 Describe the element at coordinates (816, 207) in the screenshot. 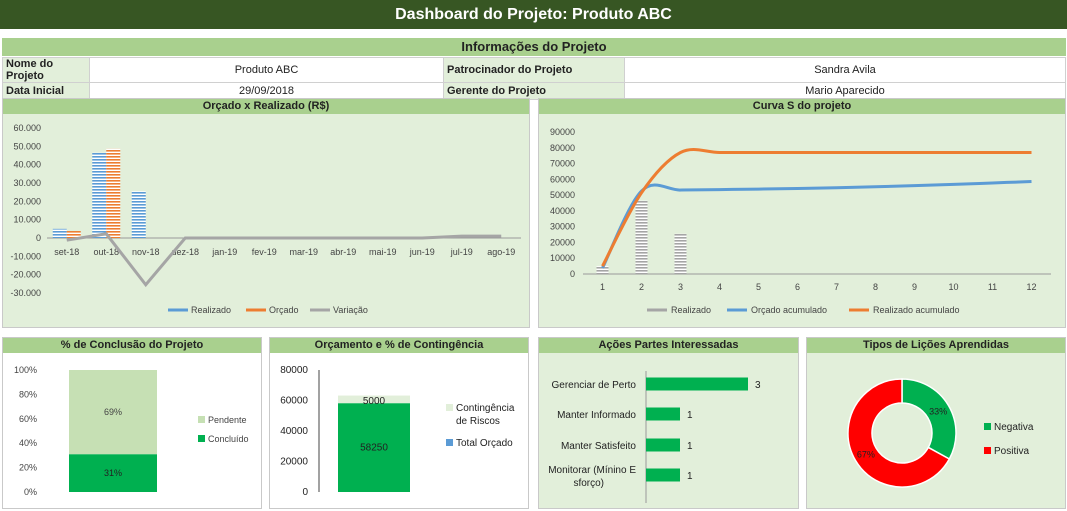

I see `line-realizado-acumulado` at that location.